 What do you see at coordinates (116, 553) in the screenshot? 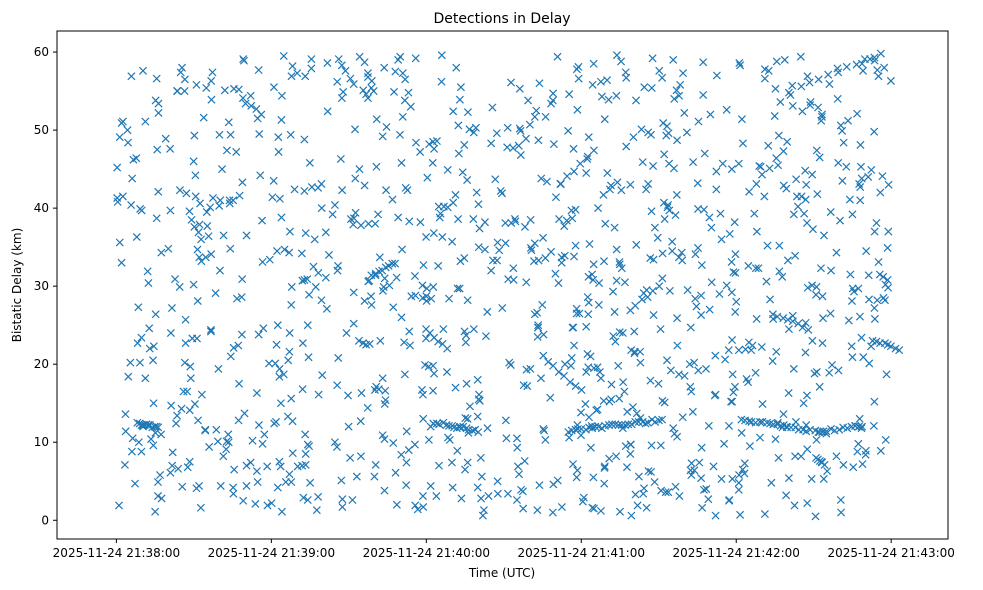
I see `x-tick-label: 2025-11-24 21:38:00` at bounding box center [116, 553].